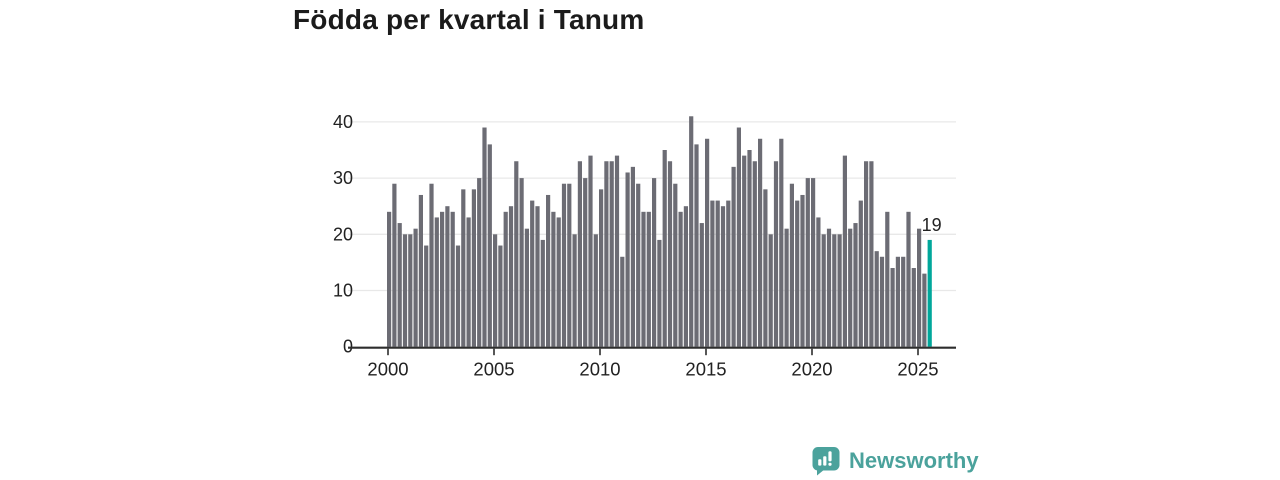 The height and width of the screenshot is (480, 1280). I want to click on y-axis-tick-label: 10, so click(343, 291).